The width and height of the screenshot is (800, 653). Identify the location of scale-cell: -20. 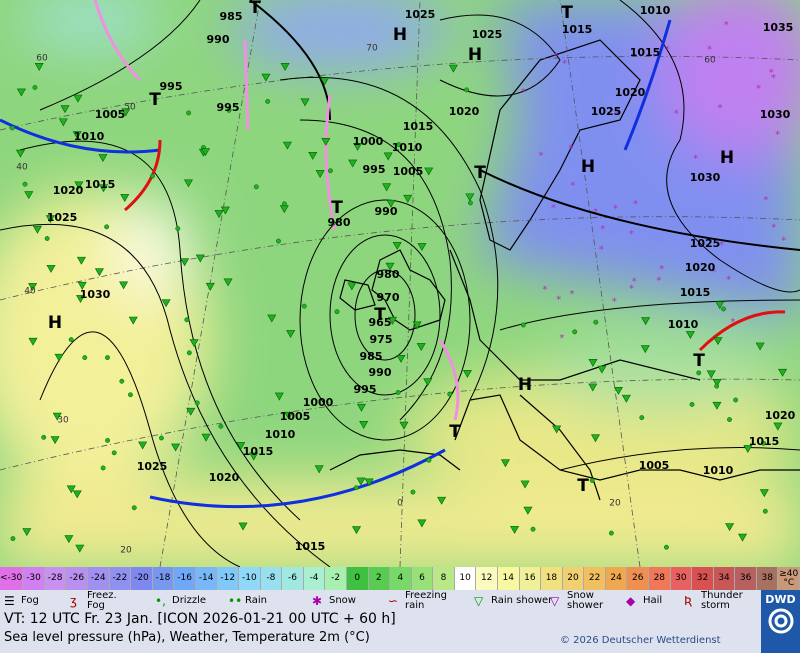
(142, 578).